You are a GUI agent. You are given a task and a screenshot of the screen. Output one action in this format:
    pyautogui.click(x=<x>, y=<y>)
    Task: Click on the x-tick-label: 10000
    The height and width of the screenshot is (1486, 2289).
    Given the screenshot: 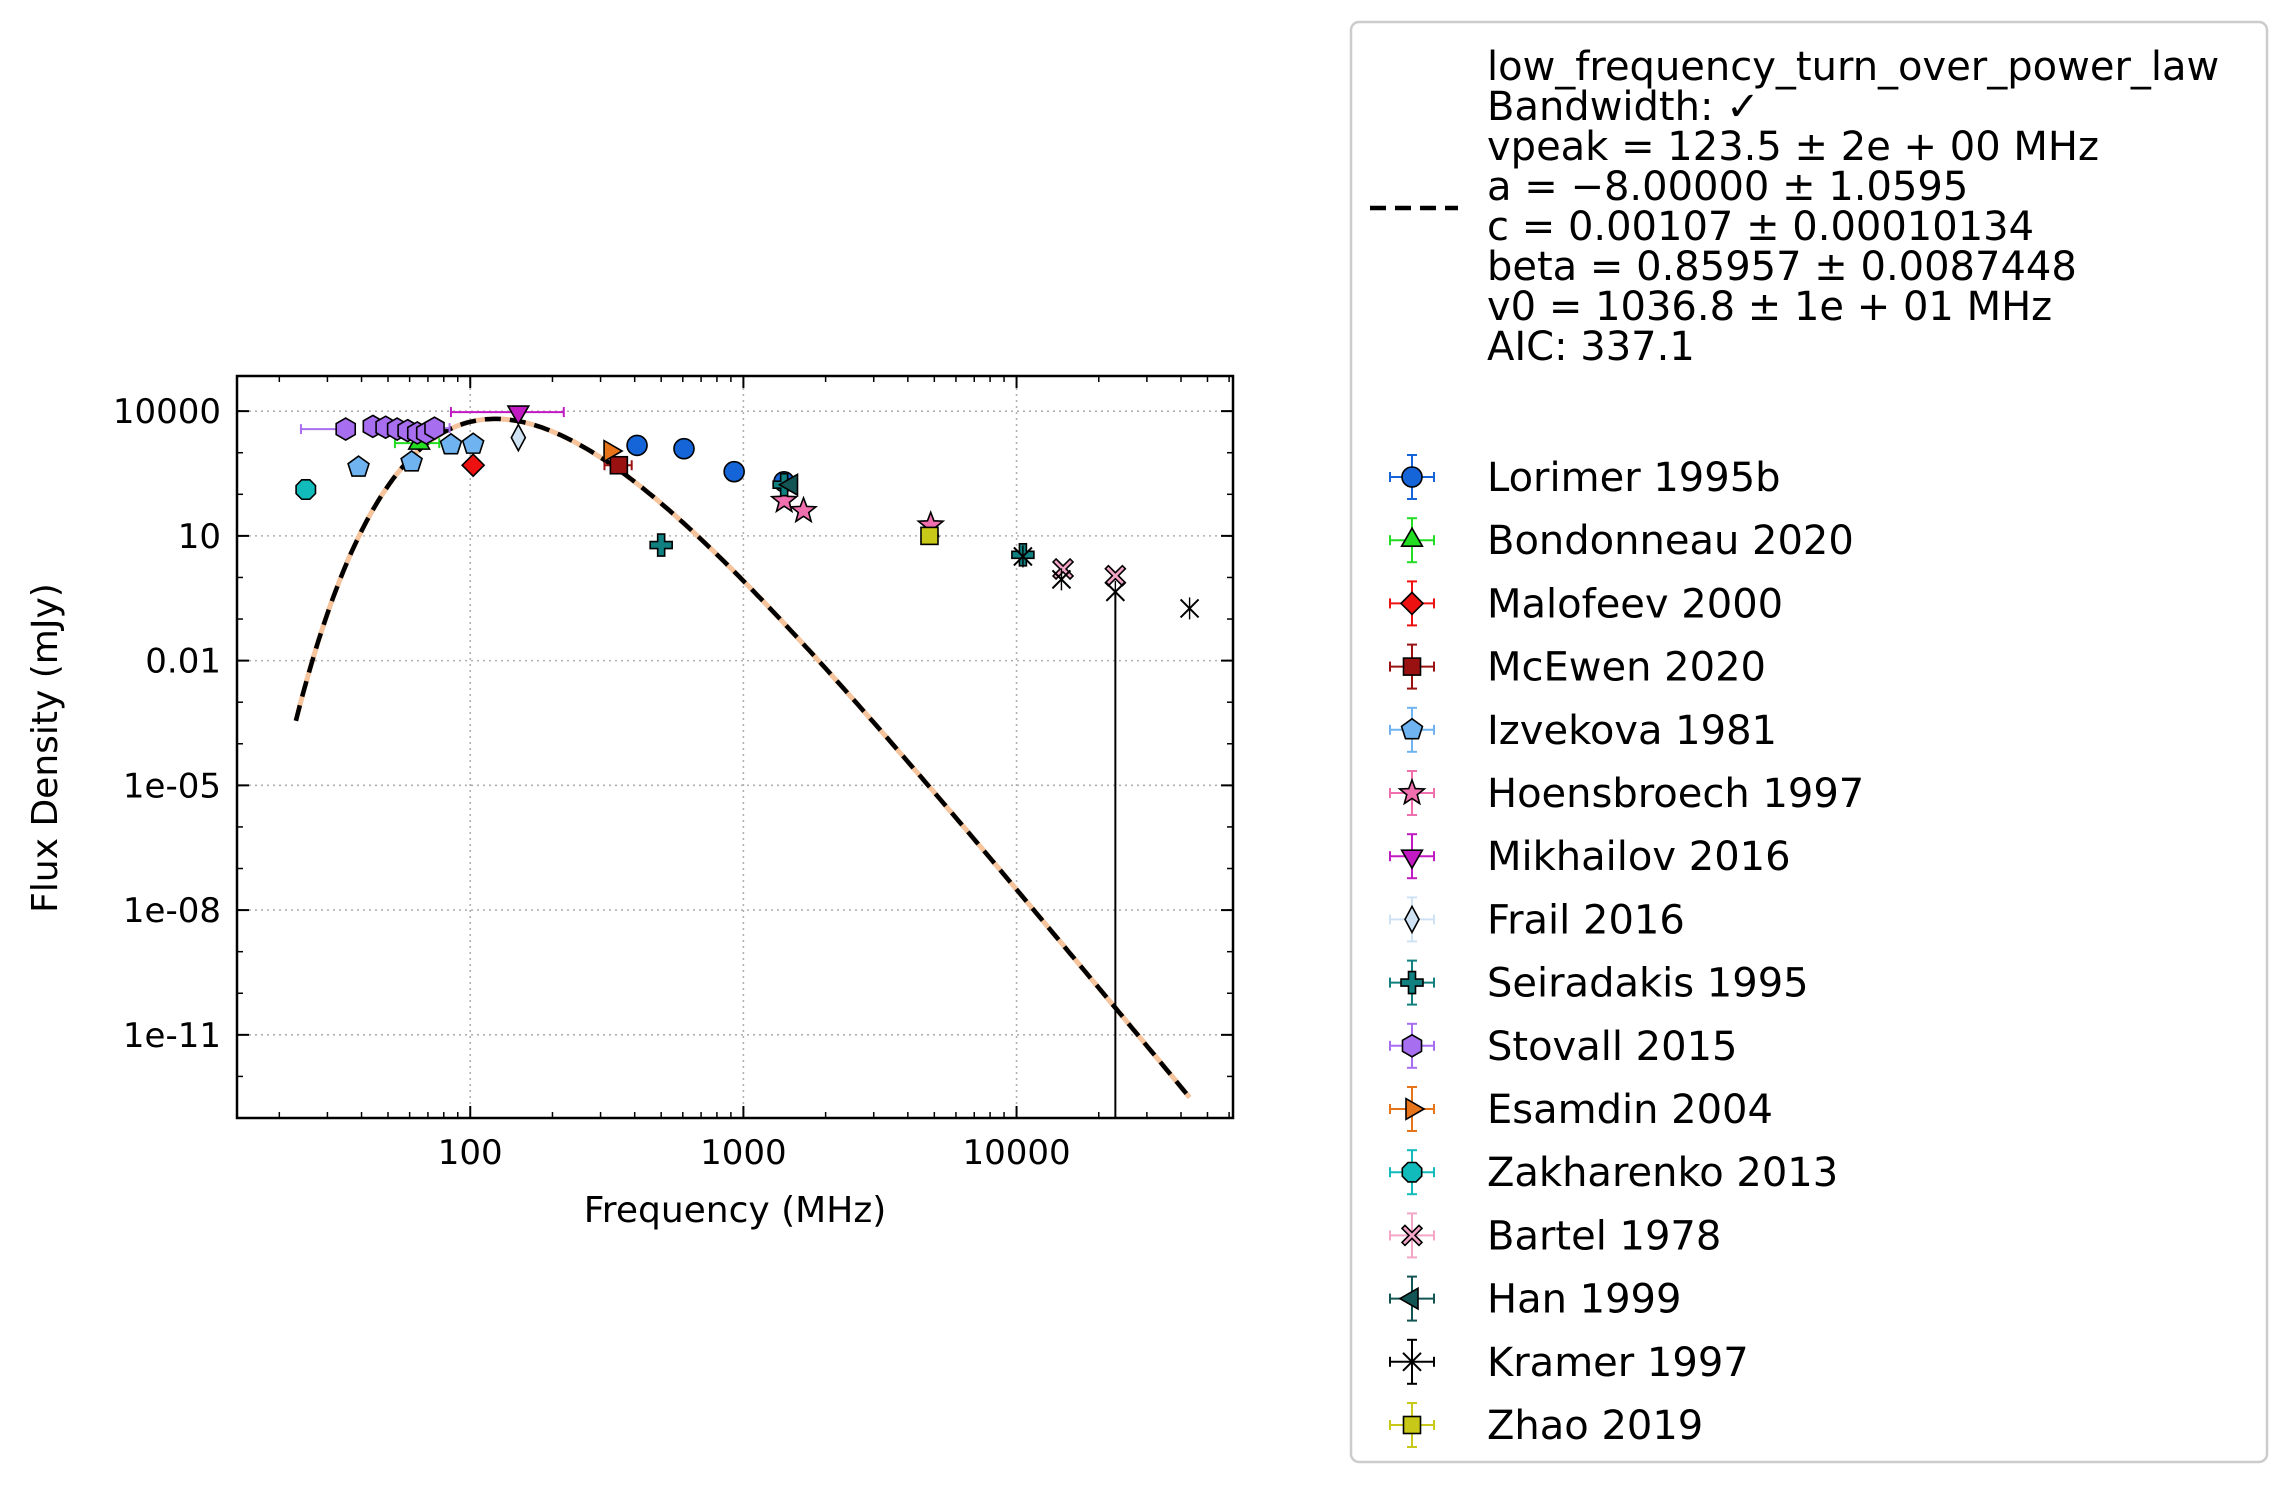 What is the action you would take?
    pyautogui.click(x=1016, y=1153)
    